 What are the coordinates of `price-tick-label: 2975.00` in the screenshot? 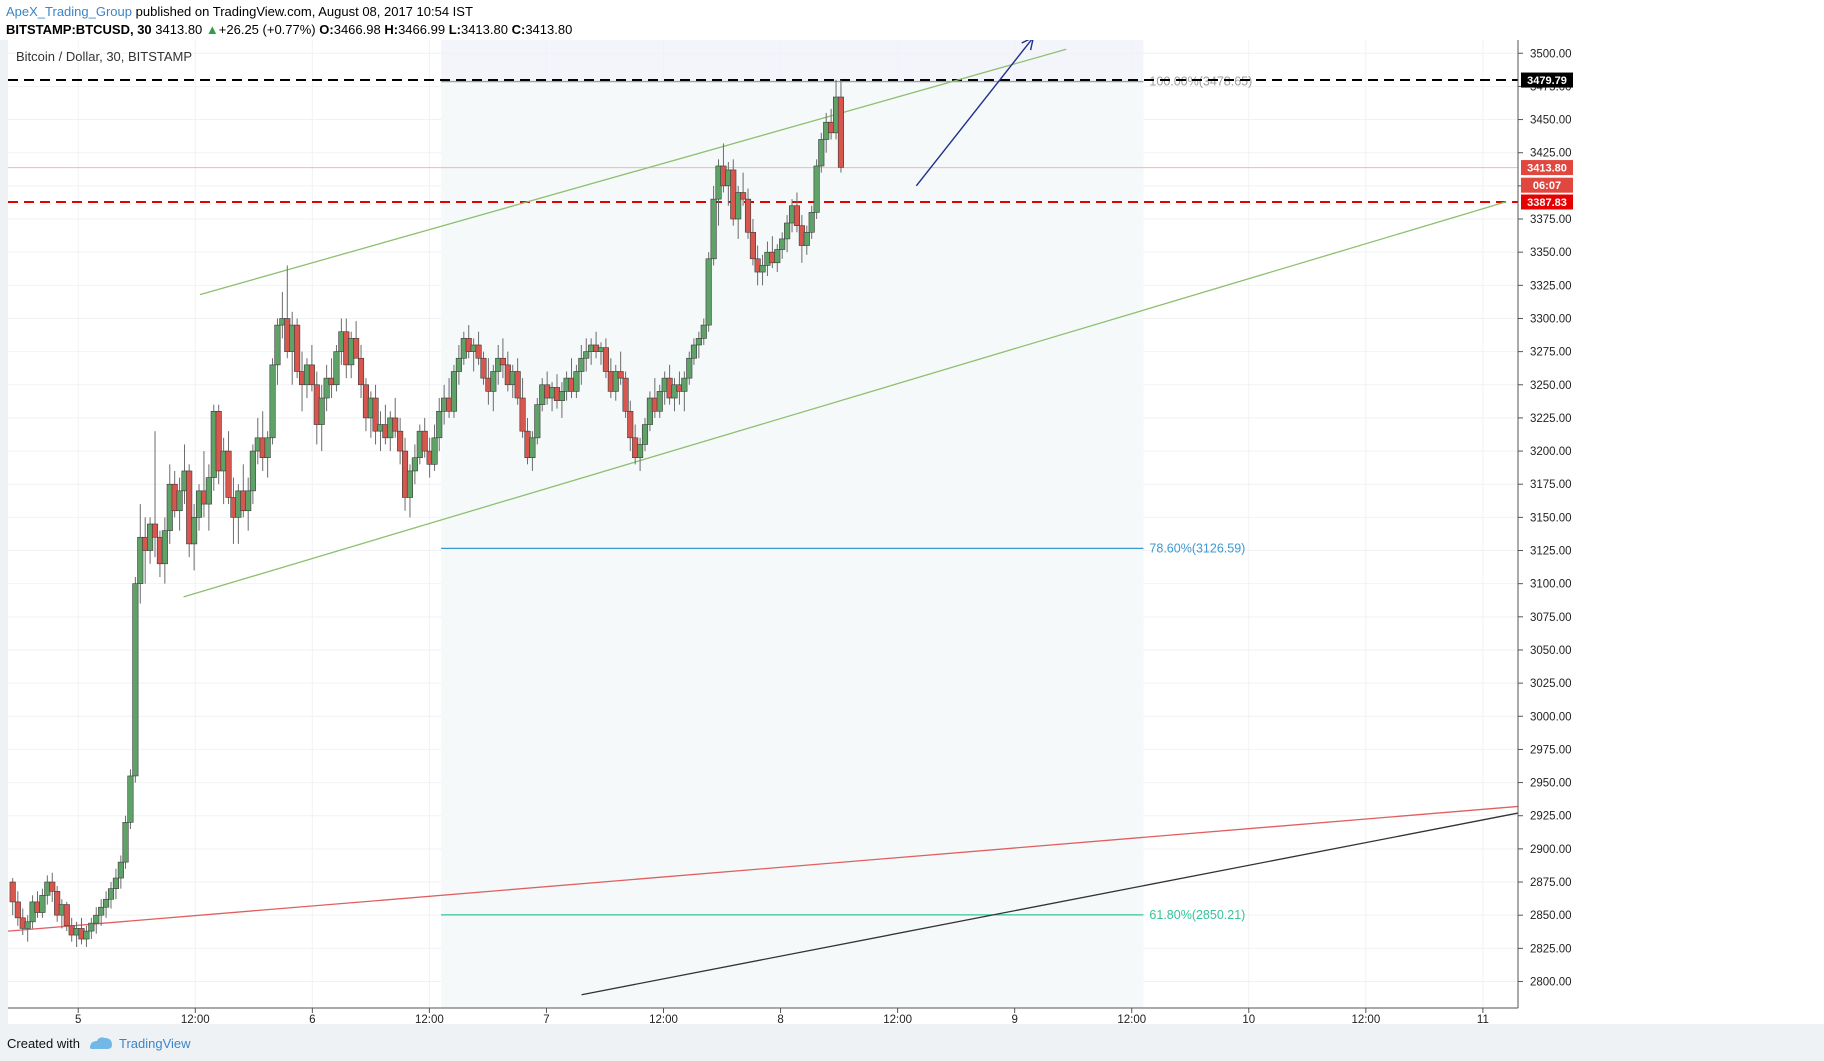 It's located at (1551, 750).